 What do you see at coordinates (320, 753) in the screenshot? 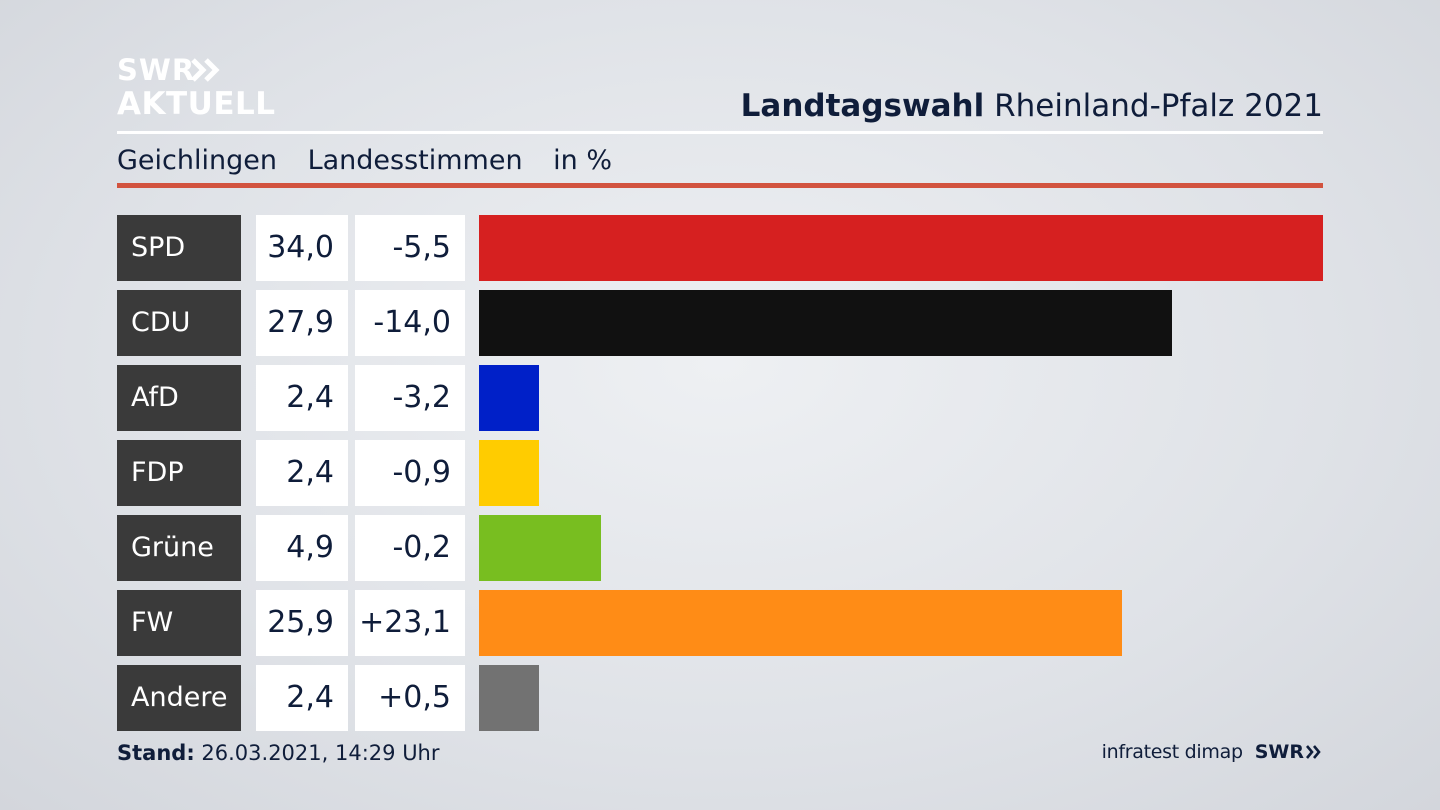
I see `stand-value: 26.03.2021, 14:29 Uhr` at bounding box center [320, 753].